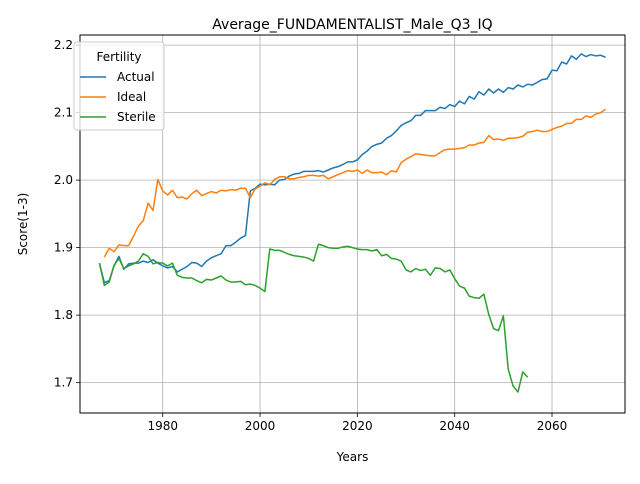 This screenshot has width=640, height=484. What do you see at coordinates (454, 426) in the screenshot?
I see `x-tick-label: 2040` at bounding box center [454, 426].